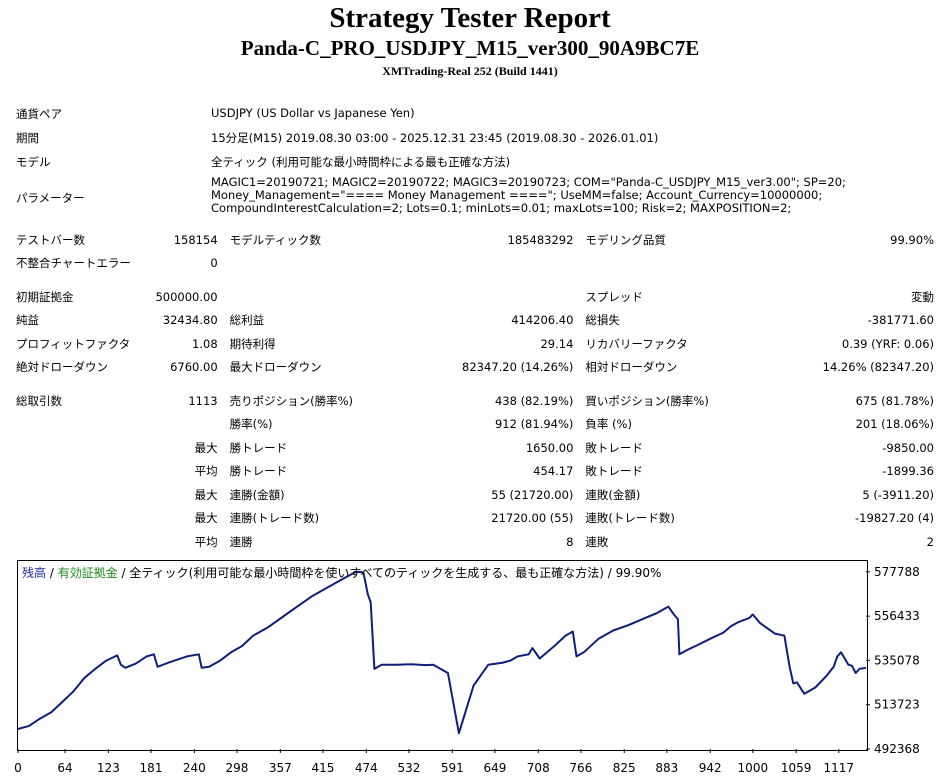 The height and width of the screenshot is (780, 940). What do you see at coordinates (257, 494) in the screenshot?
I see `consec-win-money-label: 連勝(金額)` at bounding box center [257, 494].